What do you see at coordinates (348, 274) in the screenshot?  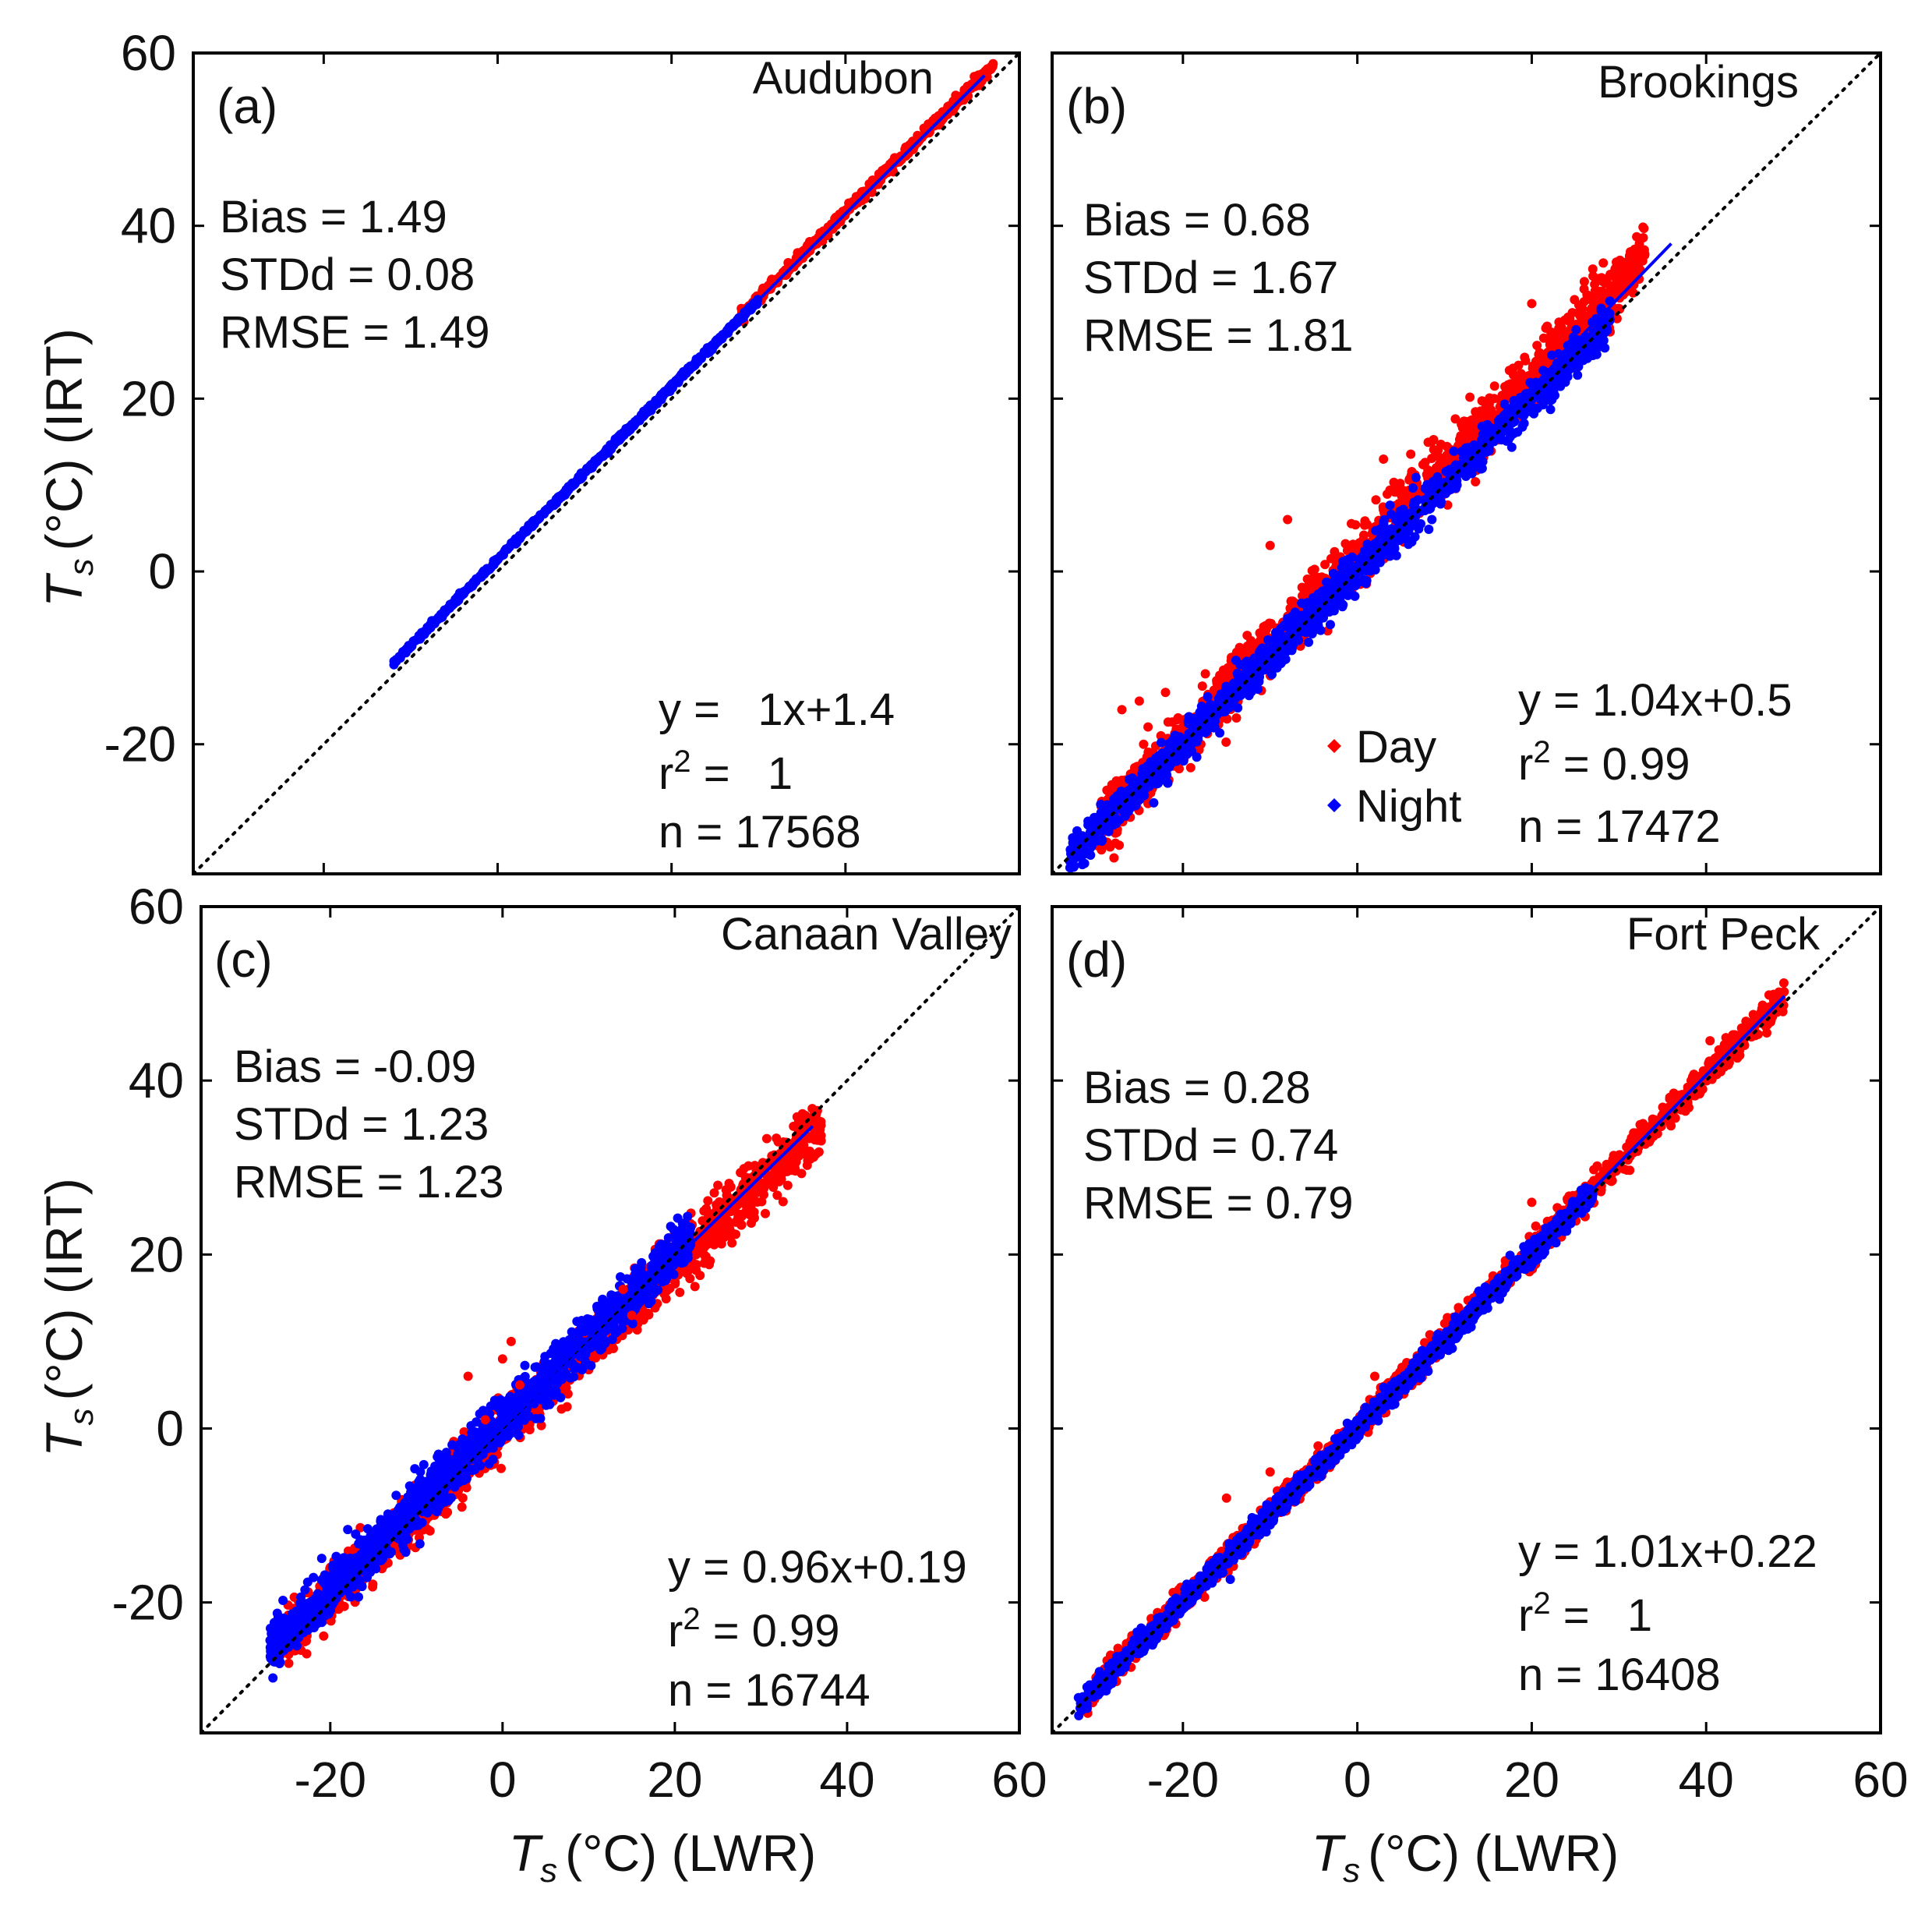 I see `panel-a-stdd: STDd = 0.08` at bounding box center [348, 274].